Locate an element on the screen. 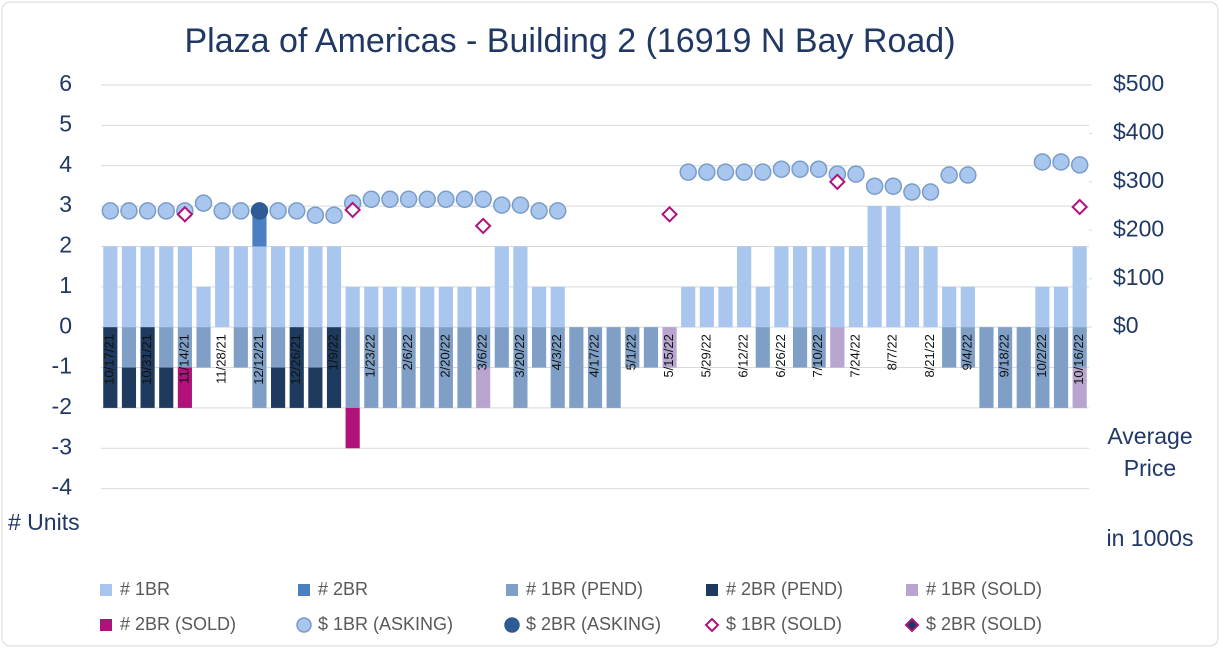  y2-tick-label: $200 is located at coordinates (1138, 228).